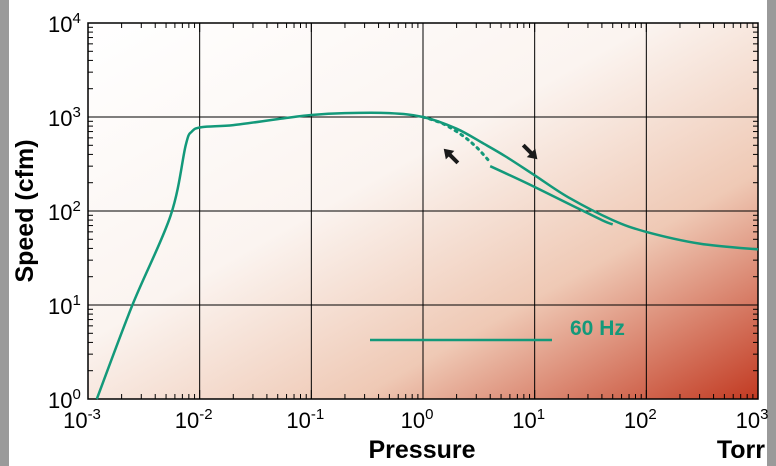 Image resolution: width=776 pixels, height=466 pixels. Describe the element at coordinates (82, 419) in the screenshot. I see `x-tick-label: 10⁻³` at that location.